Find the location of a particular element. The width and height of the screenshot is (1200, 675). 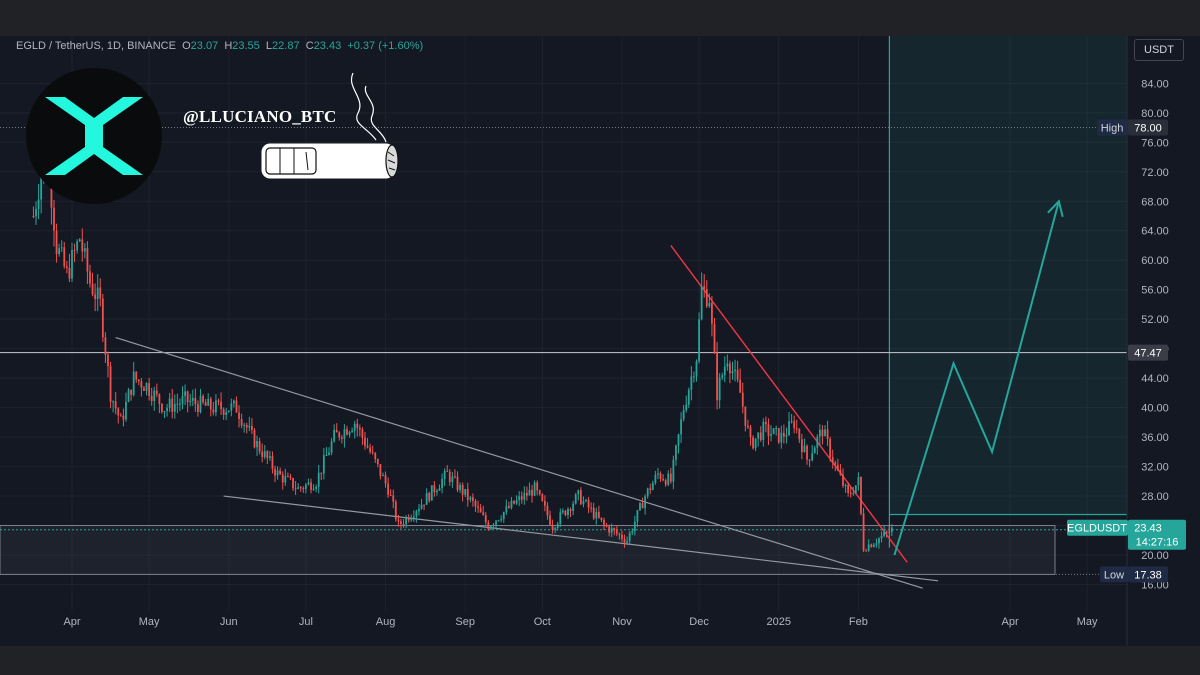

currency-selector: USDT is located at coordinates (1159, 50).